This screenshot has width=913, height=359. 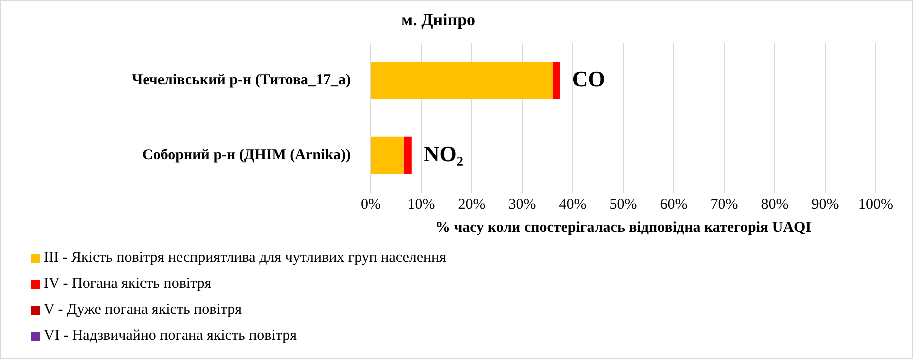 I want to click on x-axis-title: % часу коли спостерігалась відповідна категорія UAQI, so click(x=623, y=228).